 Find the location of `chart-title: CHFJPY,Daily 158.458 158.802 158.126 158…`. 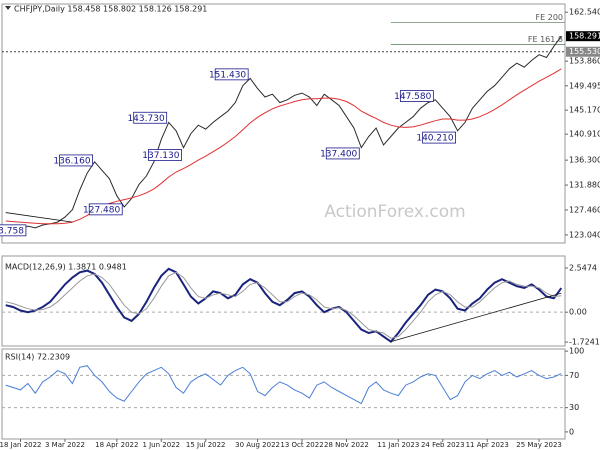

chart-title: CHFJPY,Daily 158.458 158.802 158.126 158… is located at coordinates (110, 9).